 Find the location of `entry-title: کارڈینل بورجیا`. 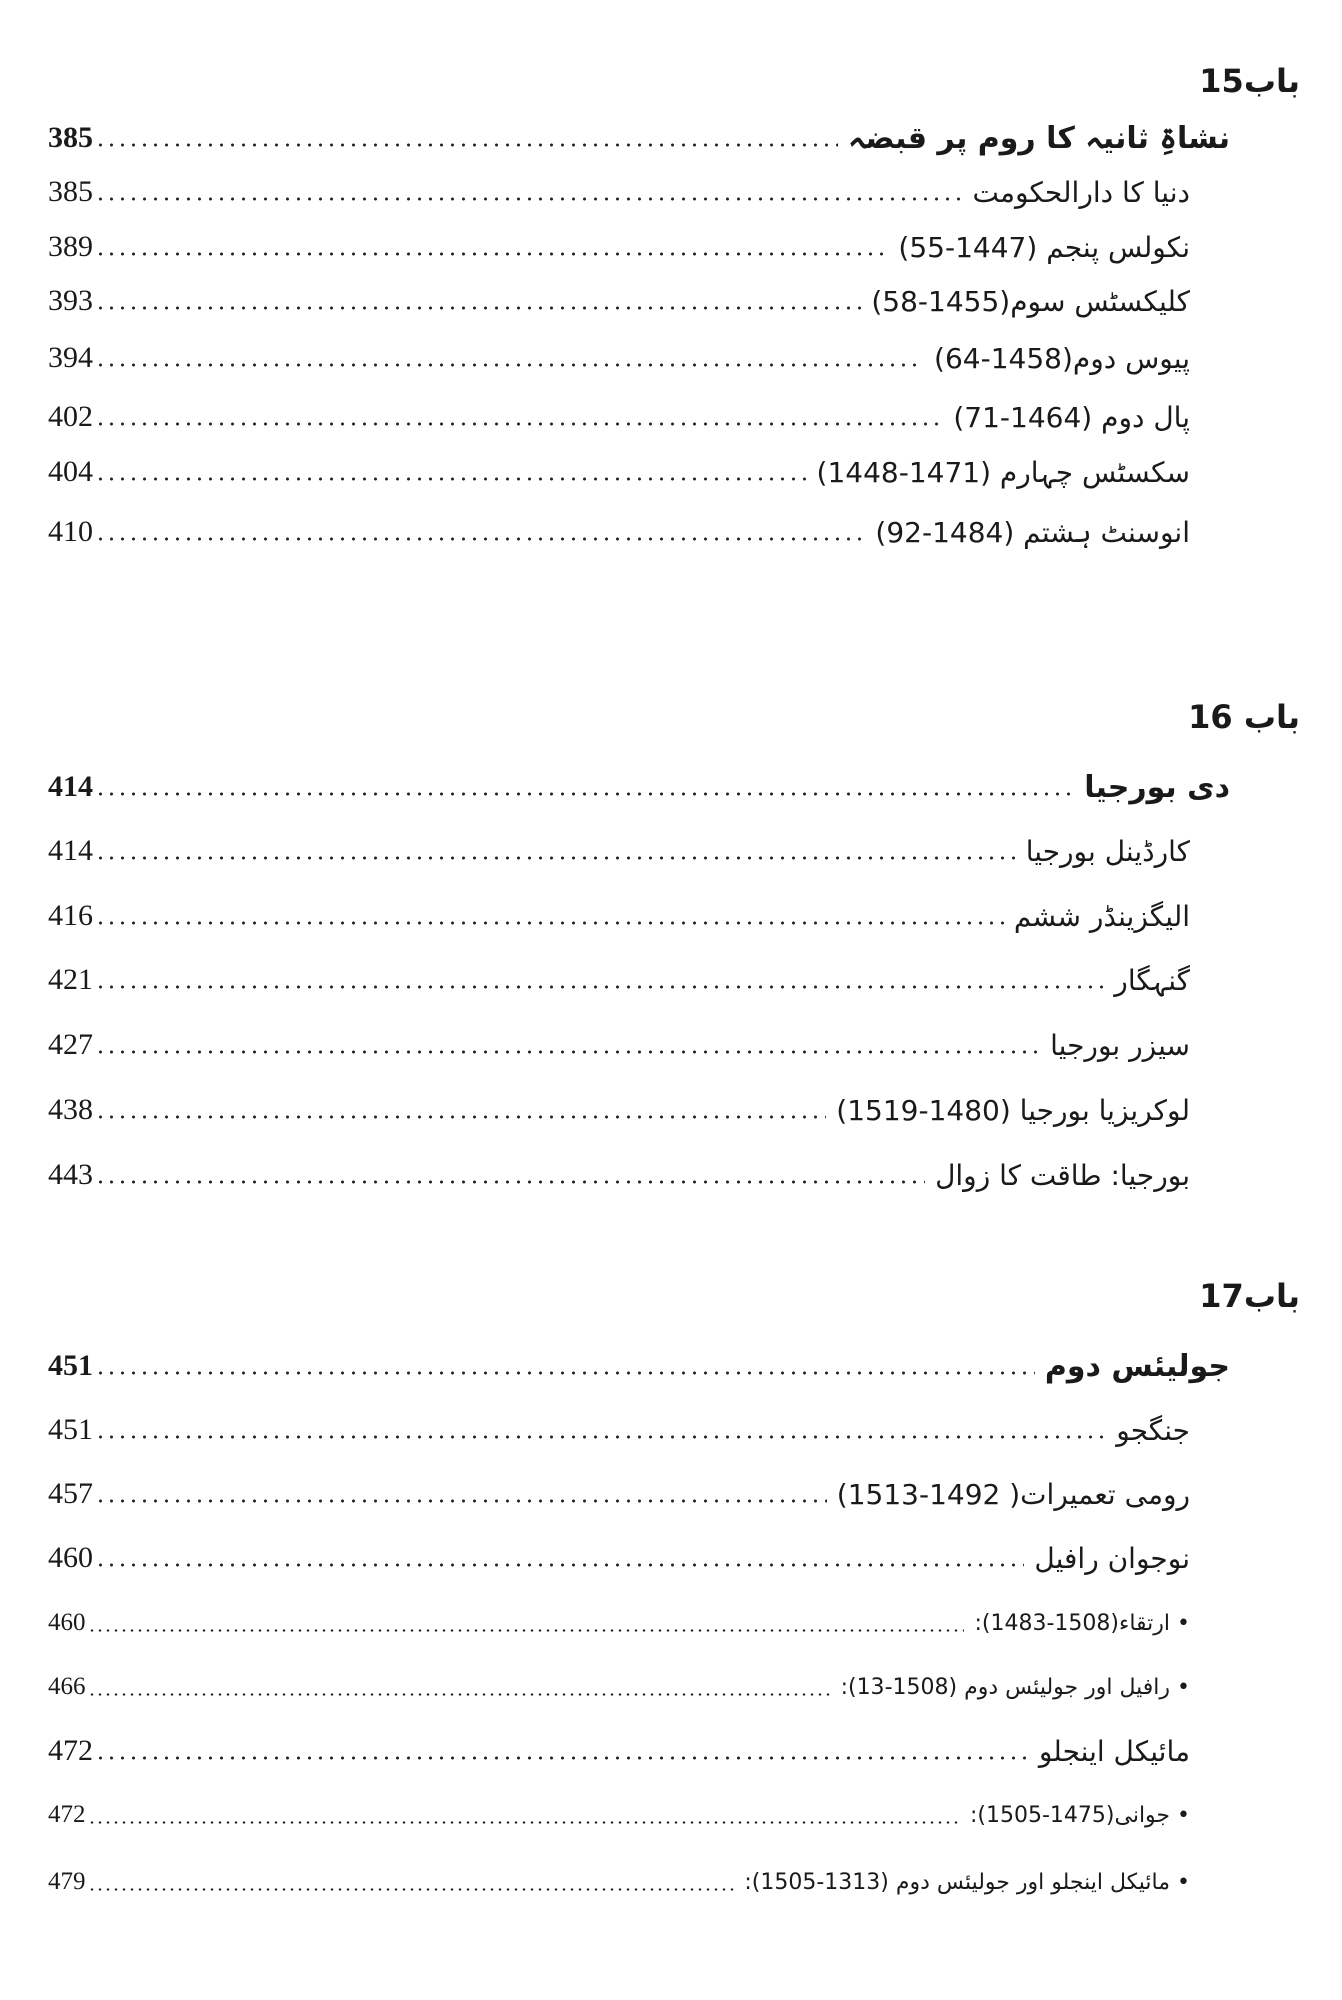

entry-title: کارڈینل بورجیا is located at coordinates (1107, 851).